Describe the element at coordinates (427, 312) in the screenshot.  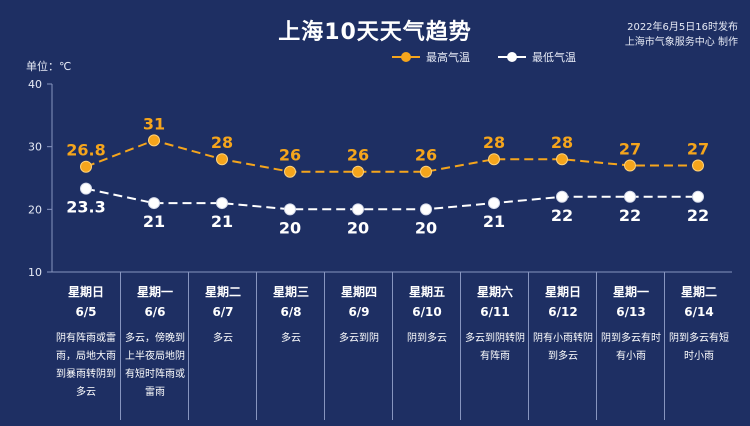
I see `date-label: 6/10` at that location.